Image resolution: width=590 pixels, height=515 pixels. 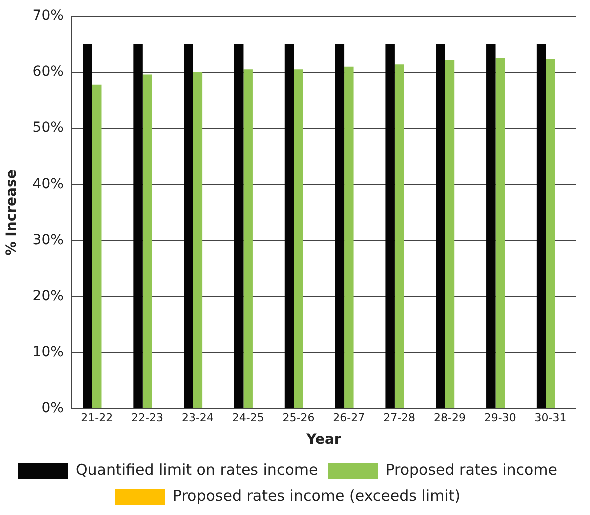 I want to click on x-tick-label: 28-29, so click(x=450, y=417).